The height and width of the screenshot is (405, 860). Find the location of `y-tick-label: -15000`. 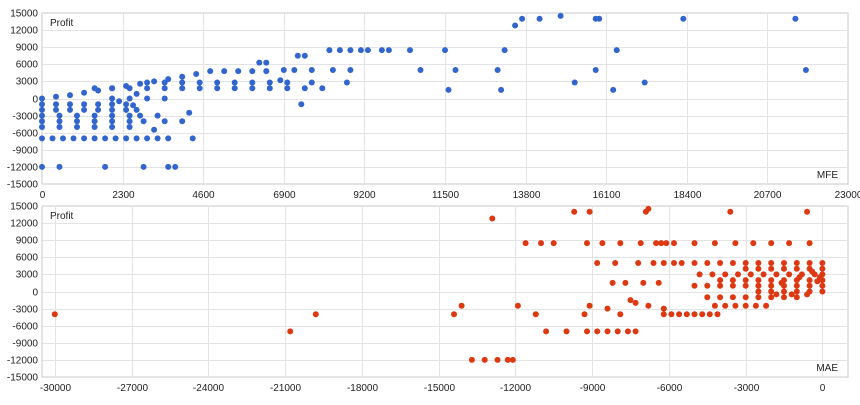

y-tick-label: -15000 is located at coordinates (23, 378).